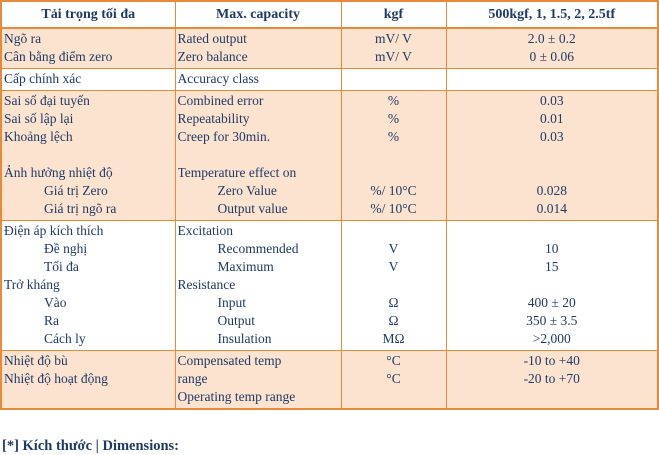  I want to click on cell-line: 0.014, so click(551, 208).